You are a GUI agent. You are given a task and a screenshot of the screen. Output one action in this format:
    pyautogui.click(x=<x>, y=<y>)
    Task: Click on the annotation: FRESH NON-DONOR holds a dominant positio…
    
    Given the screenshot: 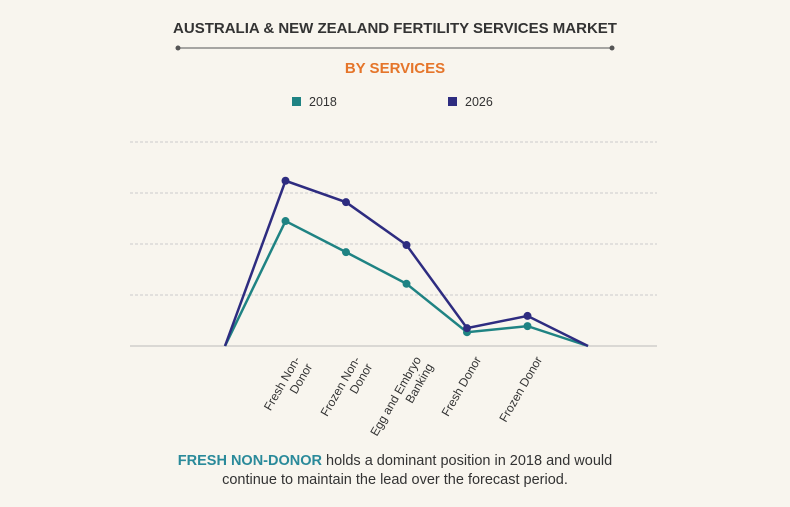 What is the action you would take?
    pyautogui.click(x=395, y=471)
    